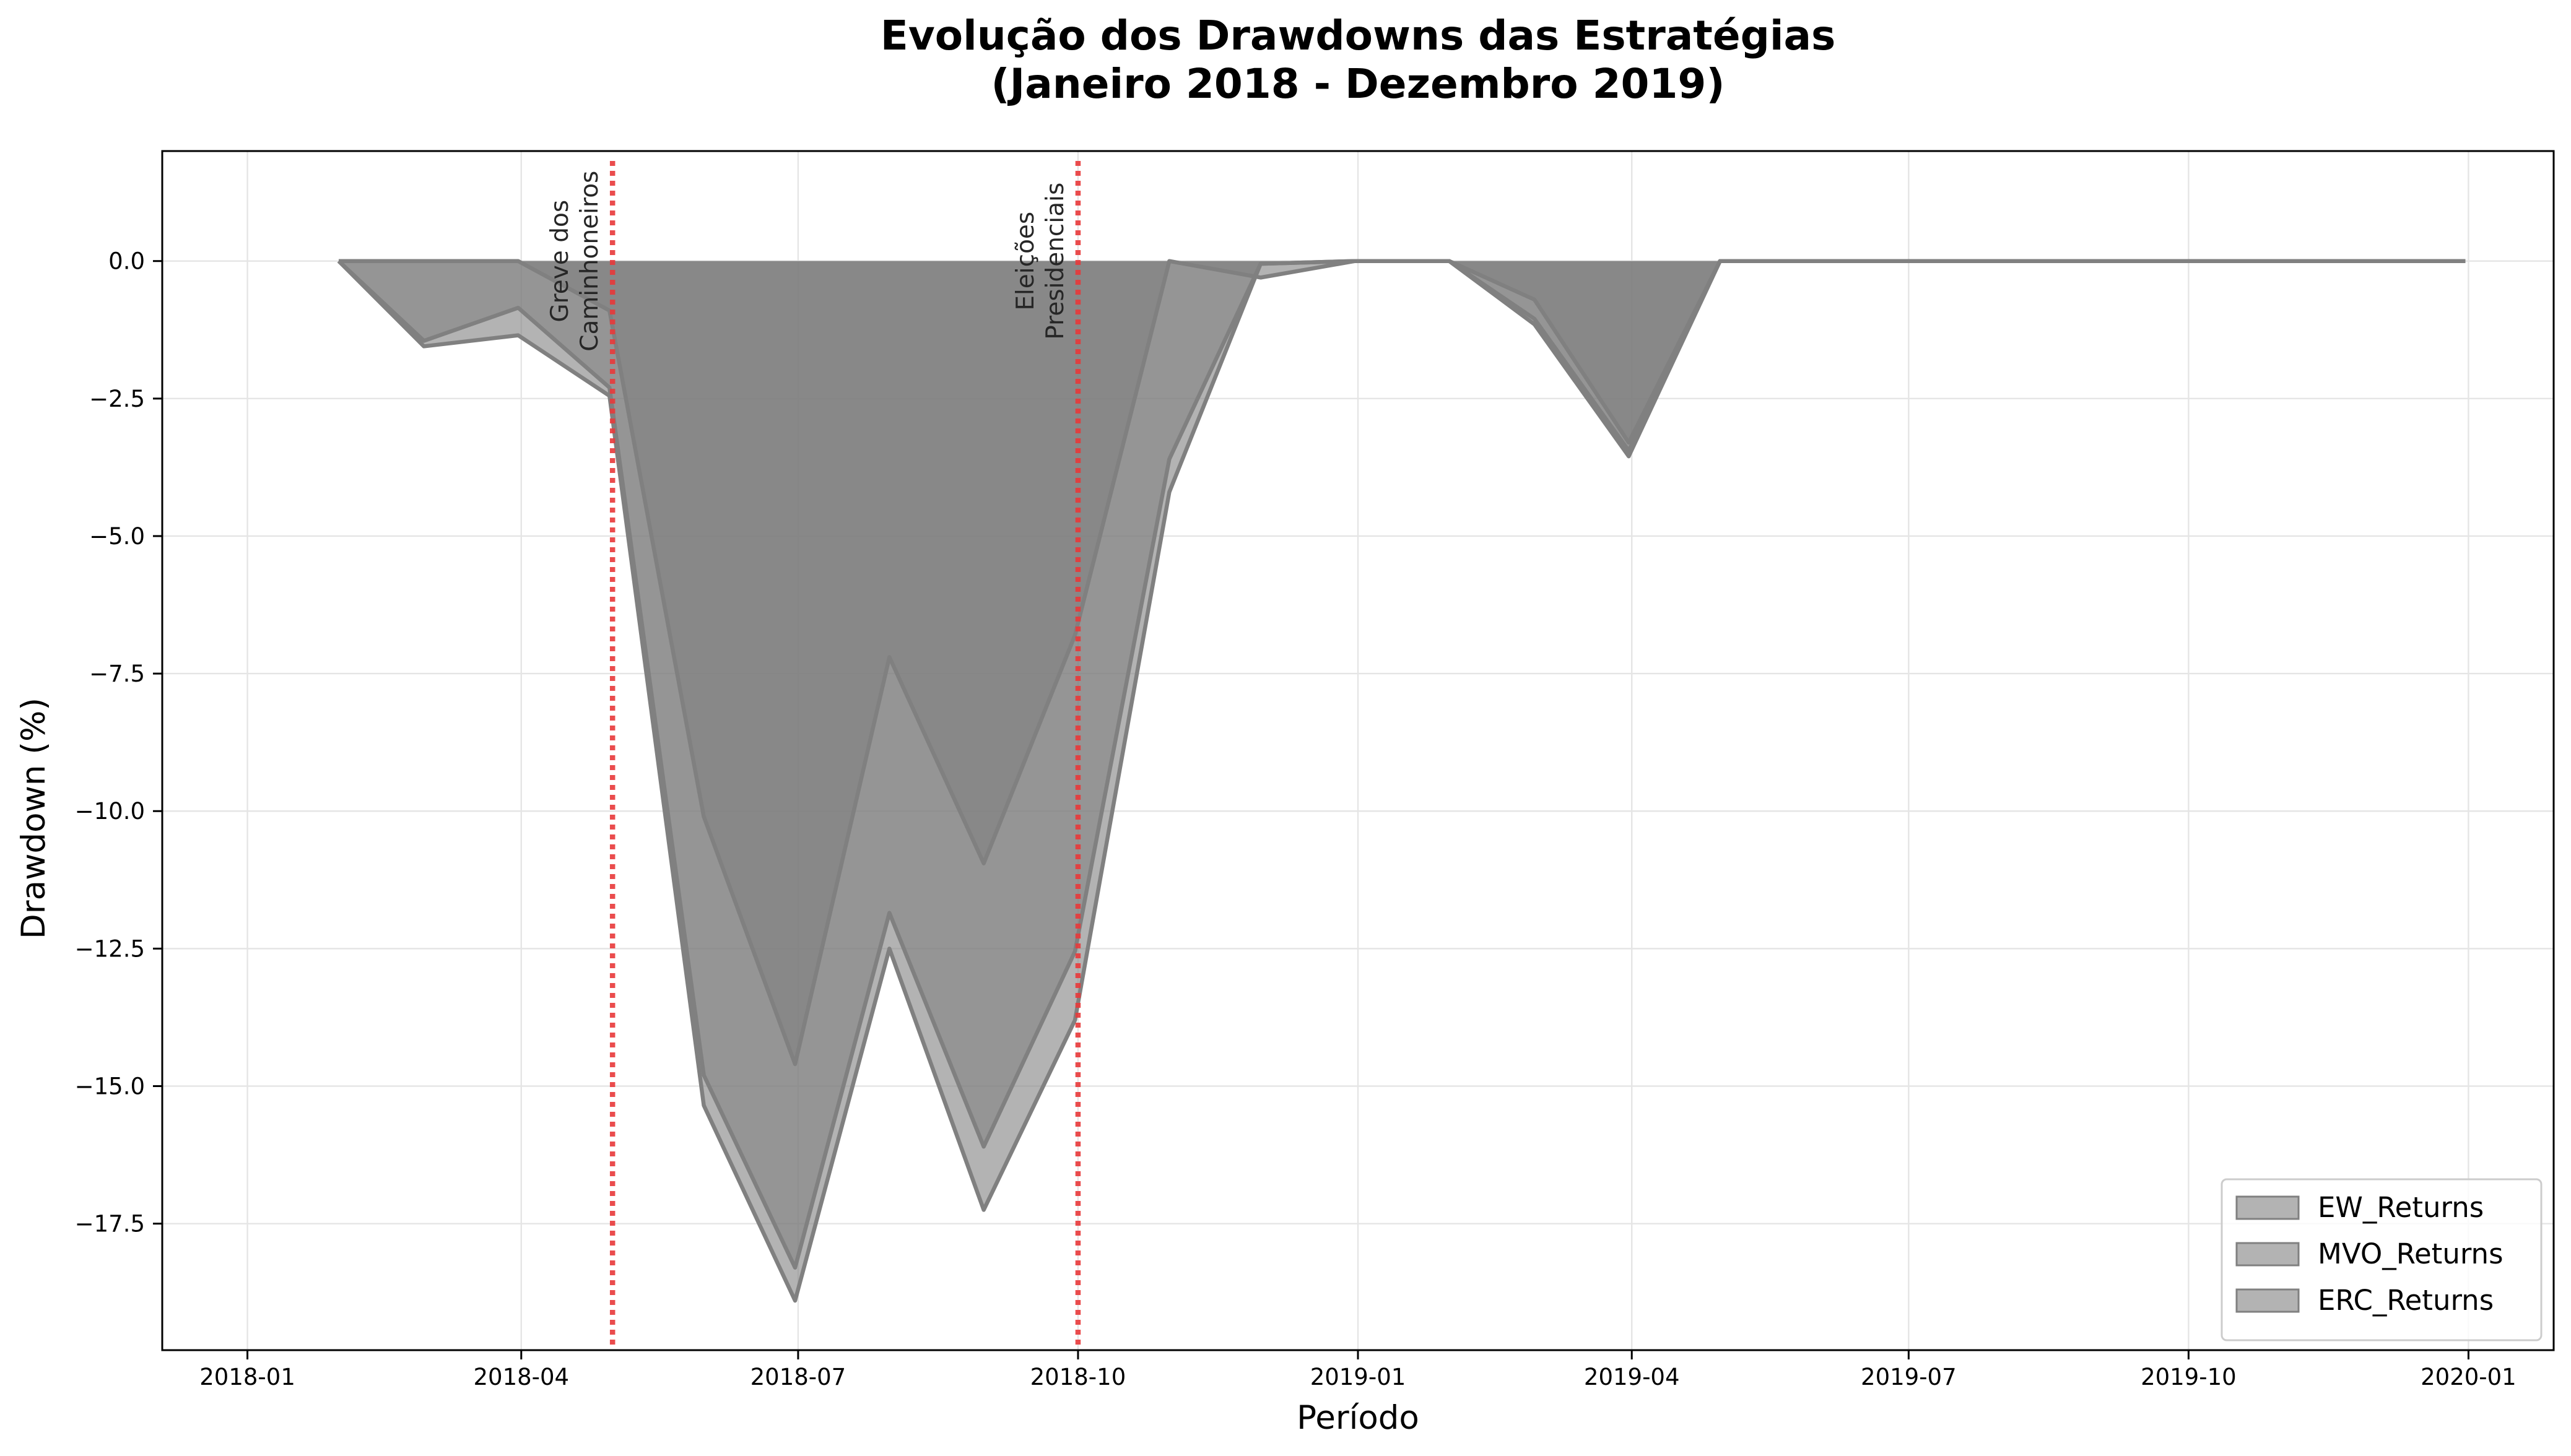 The height and width of the screenshot is (1456, 2571). What do you see at coordinates (126, 261) in the screenshot?
I see `y-tick-label: 0.0` at bounding box center [126, 261].